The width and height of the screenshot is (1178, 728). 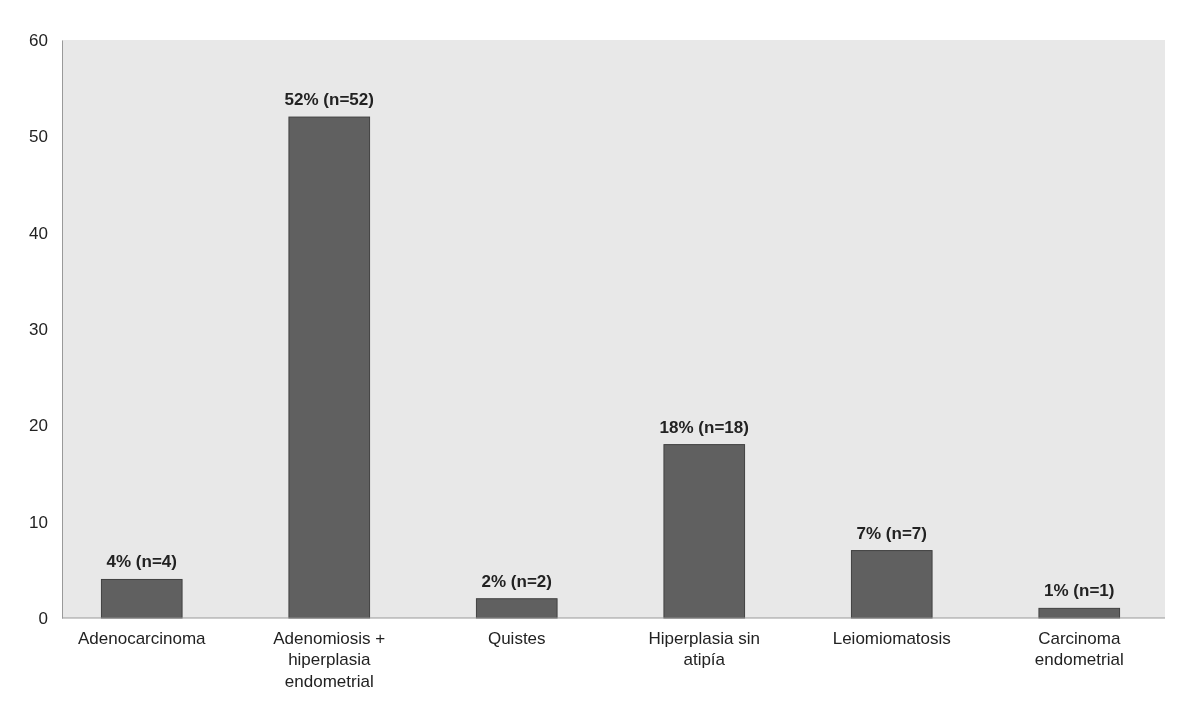 What do you see at coordinates (891, 533) in the screenshot?
I see `data-label: 7% (n=7)` at bounding box center [891, 533].